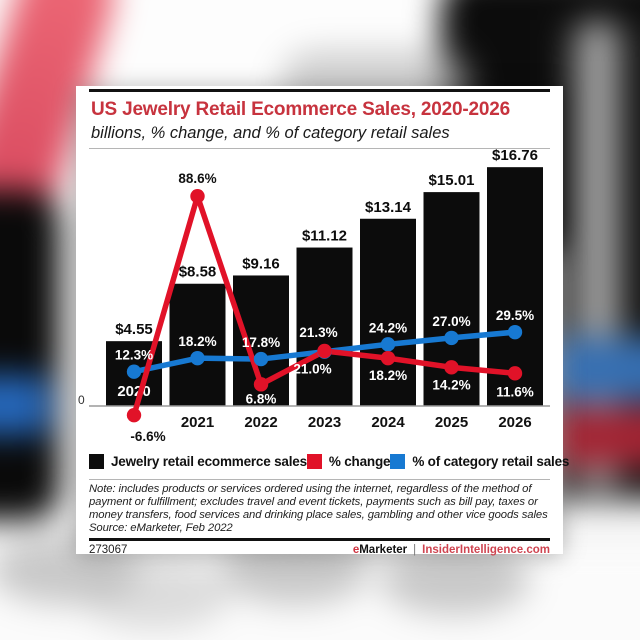 This screenshot has width=640, height=640. I want to click on legend-item-0: Jewelry retail ecommerce sales, so click(198, 461).